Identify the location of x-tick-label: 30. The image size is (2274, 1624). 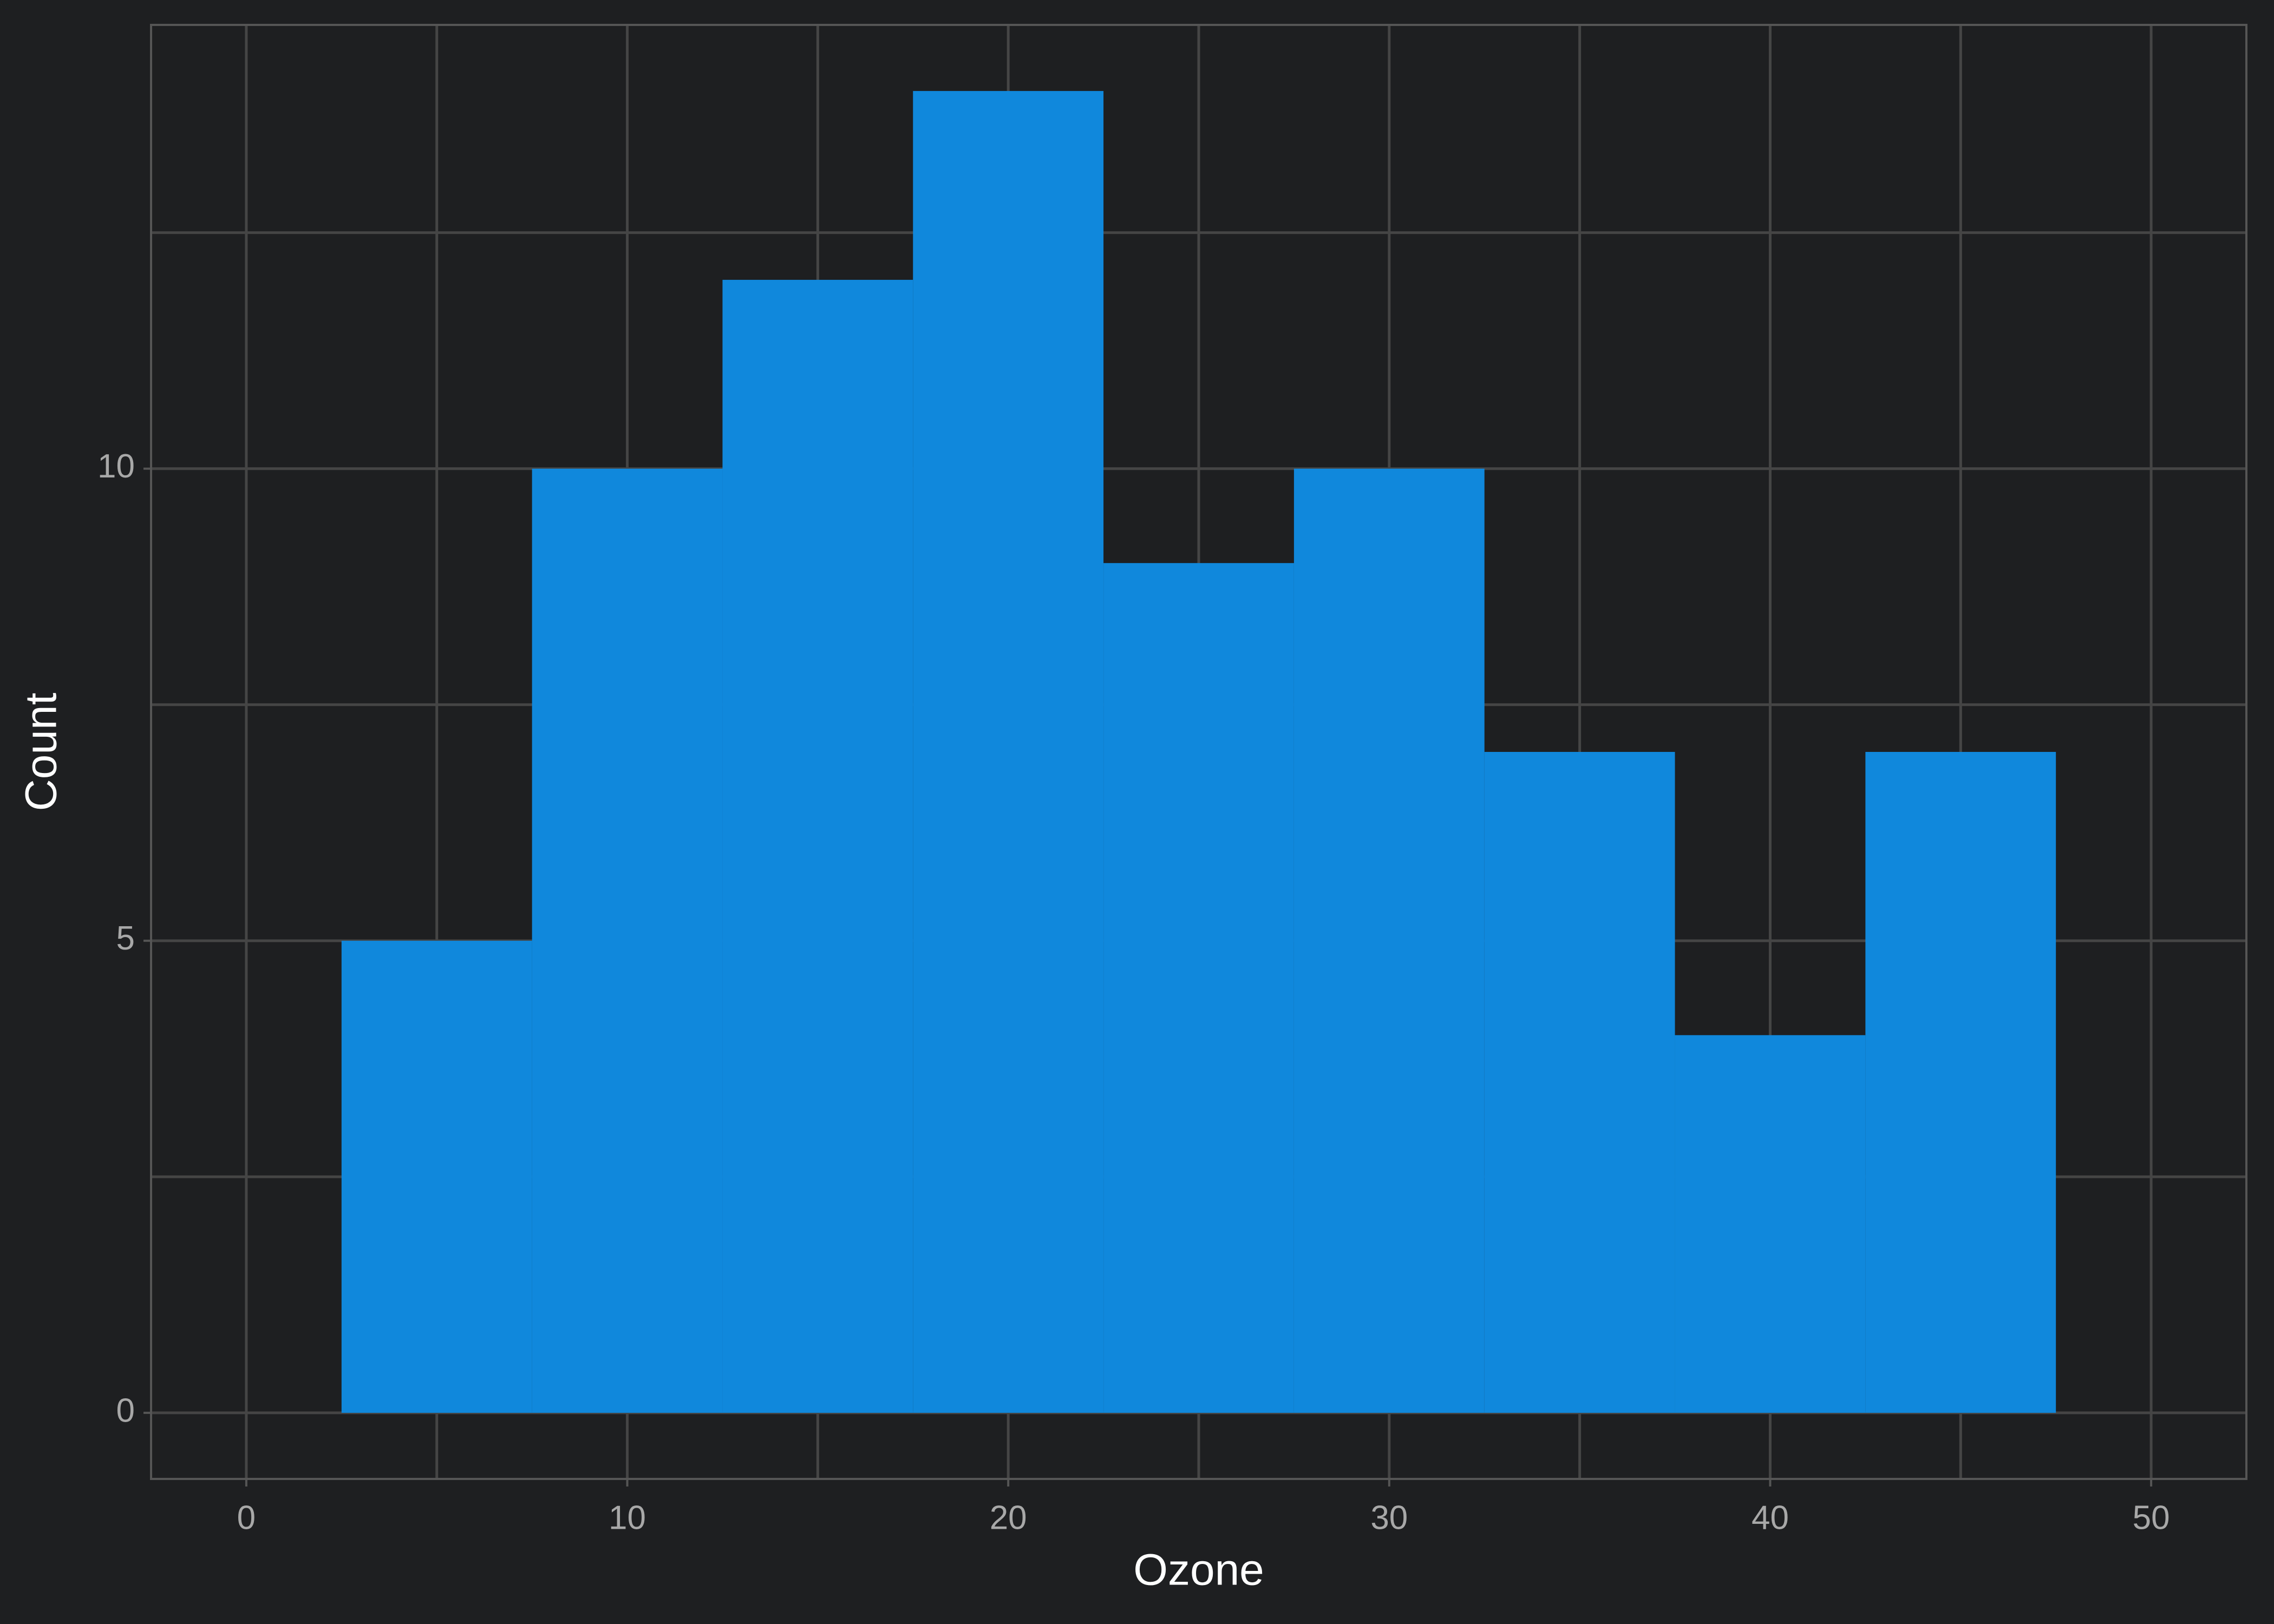
(1389, 1518).